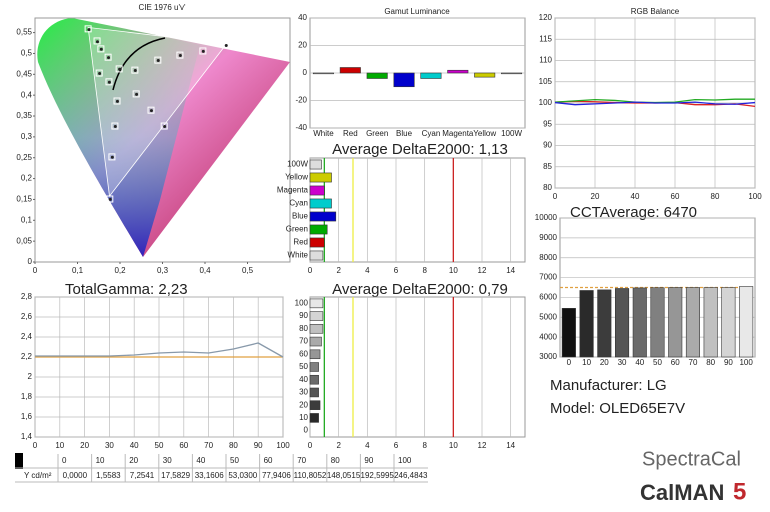 The width and height of the screenshot is (770, 512). What do you see at coordinates (431, 133) in the screenshot?
I see `category-label: Cyan` at bounding box center [431, 133].